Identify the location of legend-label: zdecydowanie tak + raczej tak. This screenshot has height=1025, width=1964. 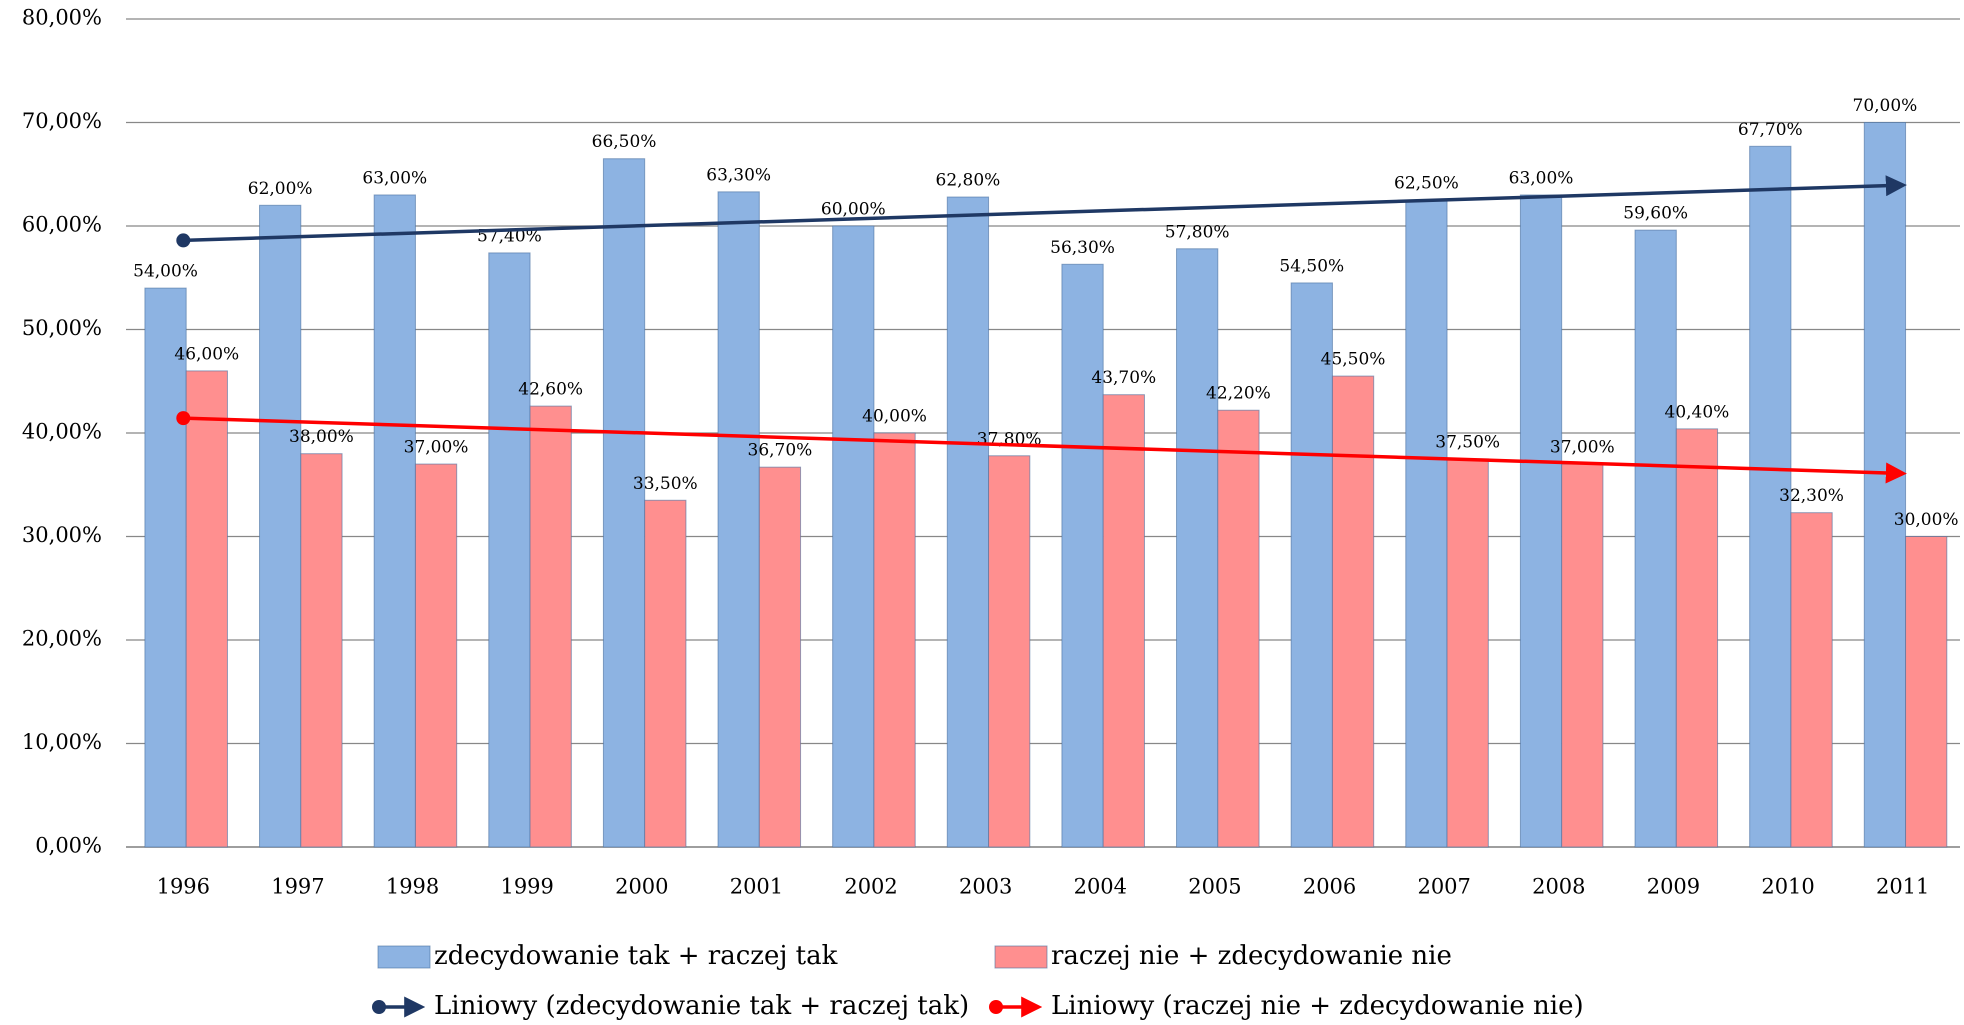
(636, 956).